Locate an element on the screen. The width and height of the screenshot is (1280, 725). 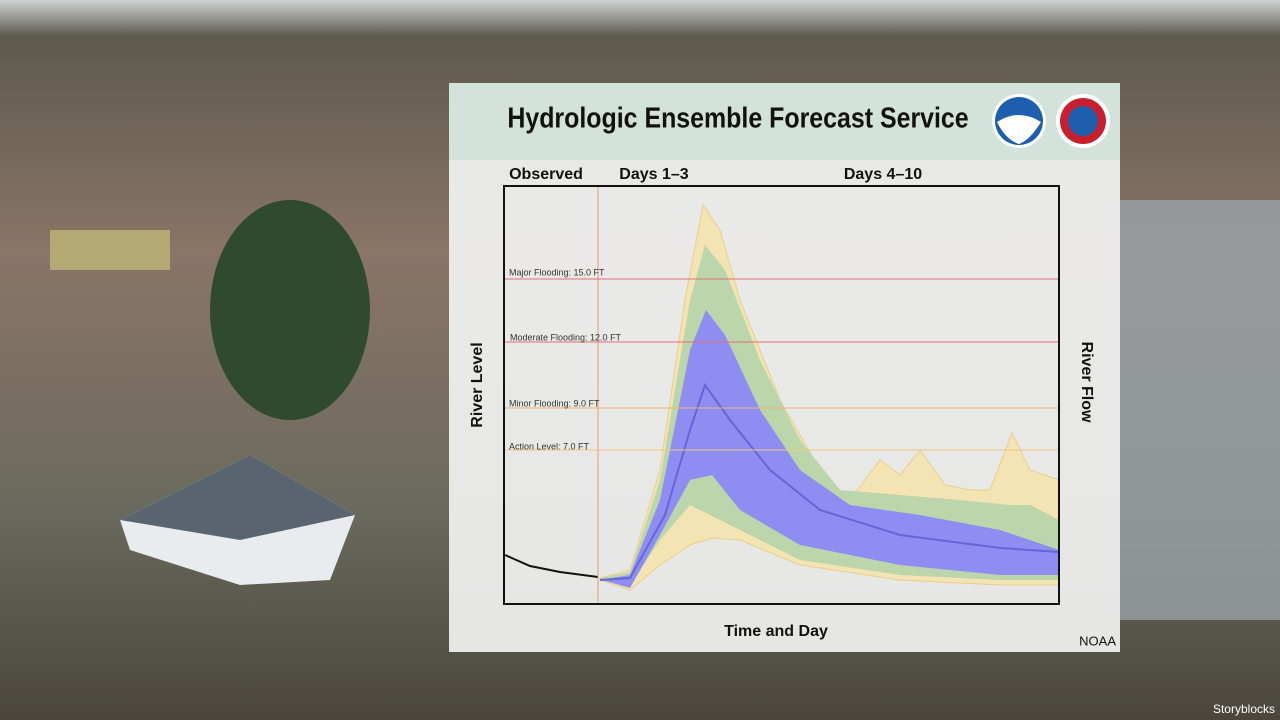
period-label: Observed is located at coordinates (546, 174).